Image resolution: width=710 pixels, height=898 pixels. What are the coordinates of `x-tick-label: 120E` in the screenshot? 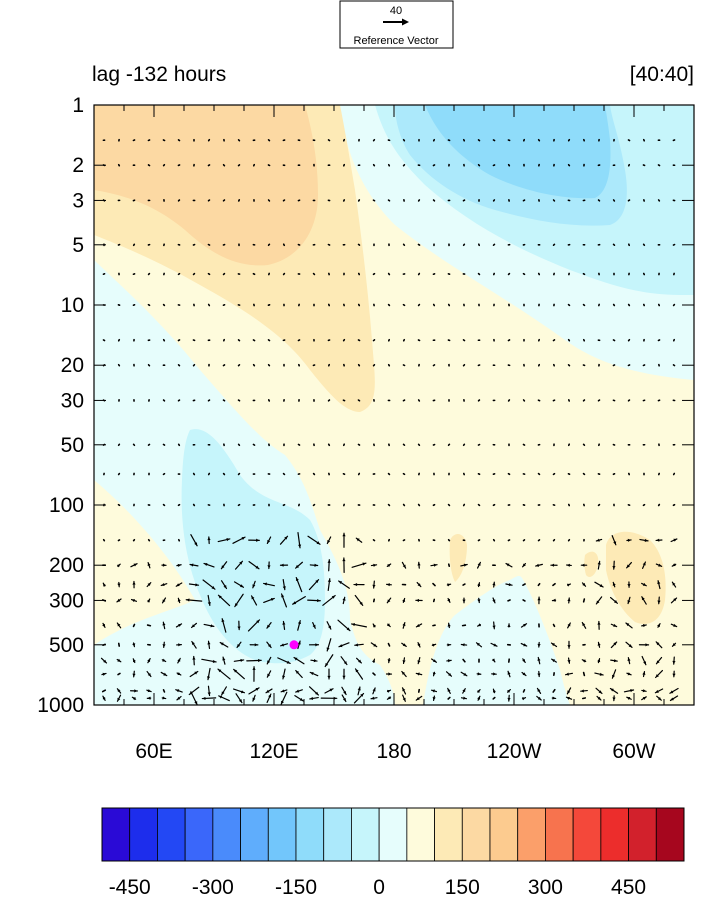 It's located at (273, 751).